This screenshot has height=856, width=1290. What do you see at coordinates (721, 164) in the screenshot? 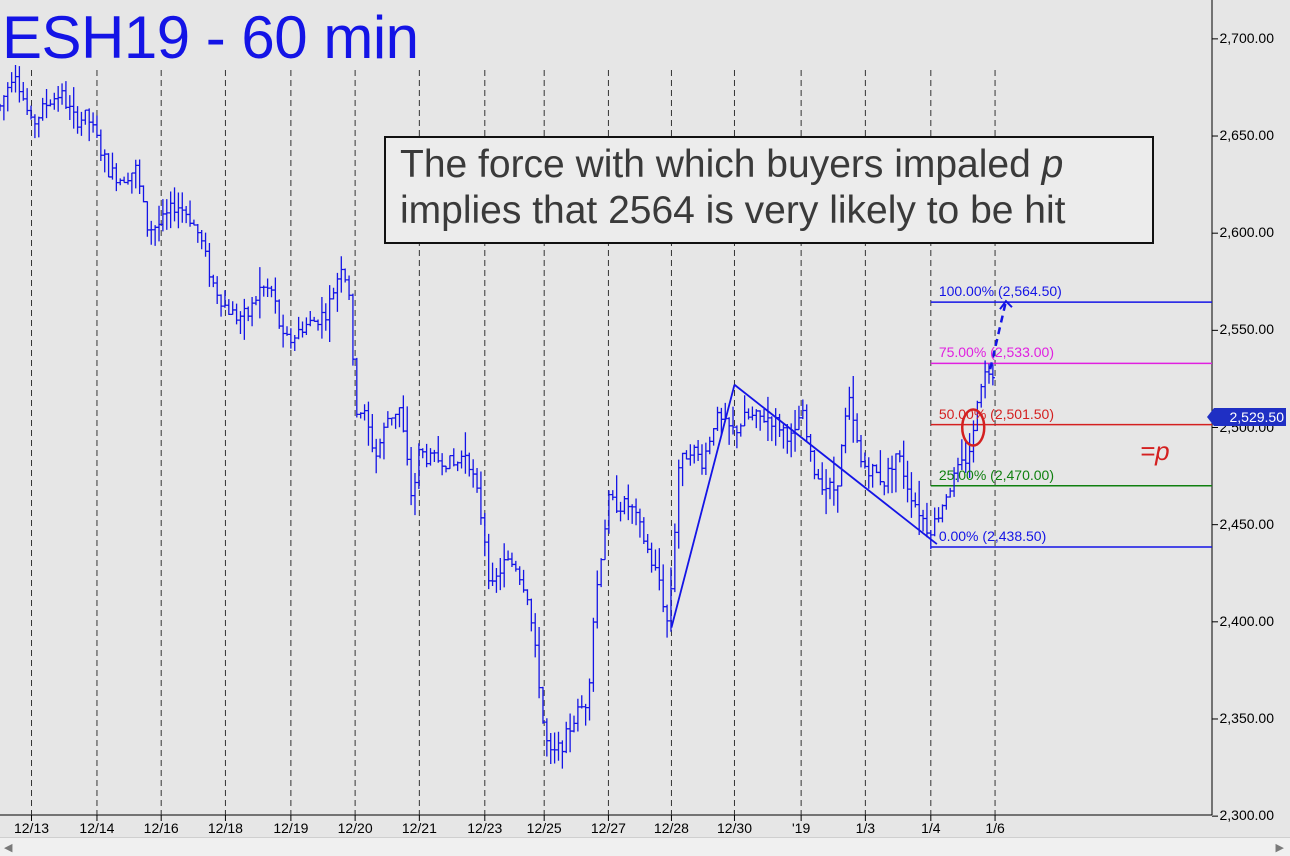
I see `annotation-line-1: The force with which buyers impaled` at bounding box center [721, 164].